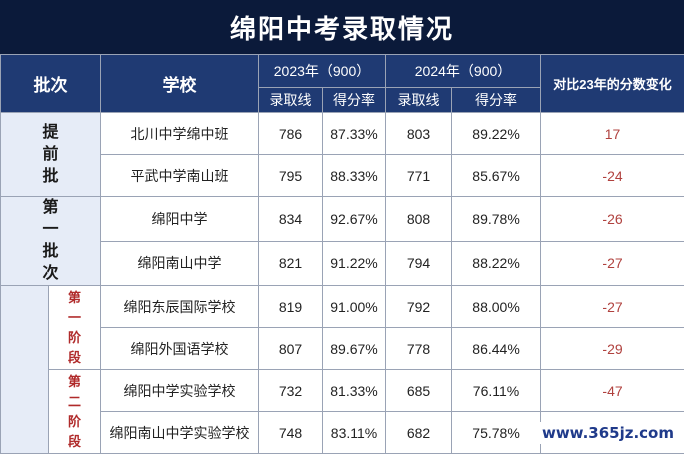  What do you see at coordinates (354, 391) in the screenshot?
I see `rate-2023-cell: 81.33%` at bounding box center [354, 391].